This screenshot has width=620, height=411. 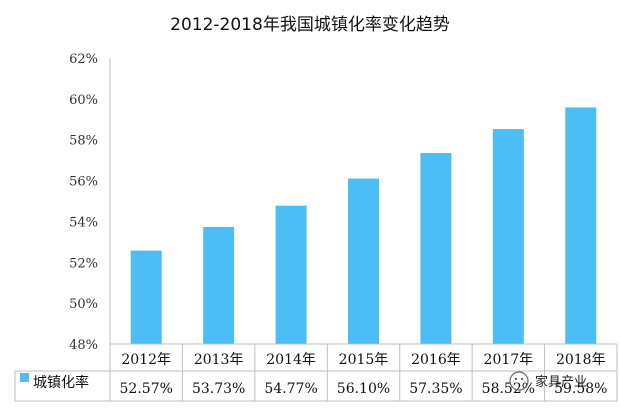 What do you see at coordinates (61, 382) in the screenshot?
I see `legend-label: 城镇化率` at bounding box center [61, 382].